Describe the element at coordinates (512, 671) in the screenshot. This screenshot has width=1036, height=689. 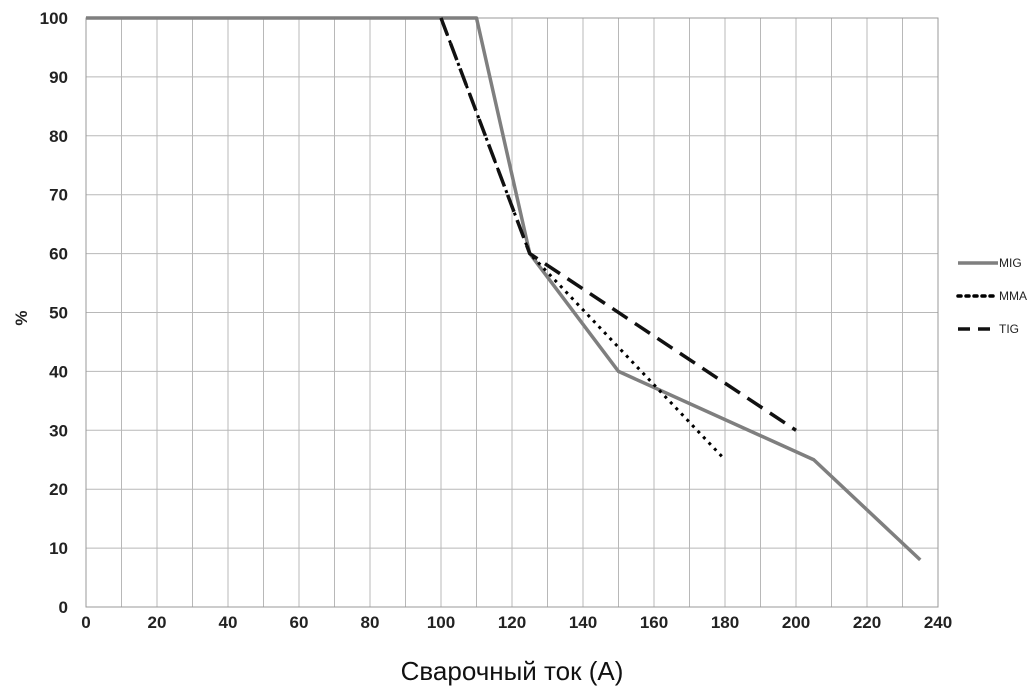
I see `x-axis-title: Сварочный ток (A)` at that location.